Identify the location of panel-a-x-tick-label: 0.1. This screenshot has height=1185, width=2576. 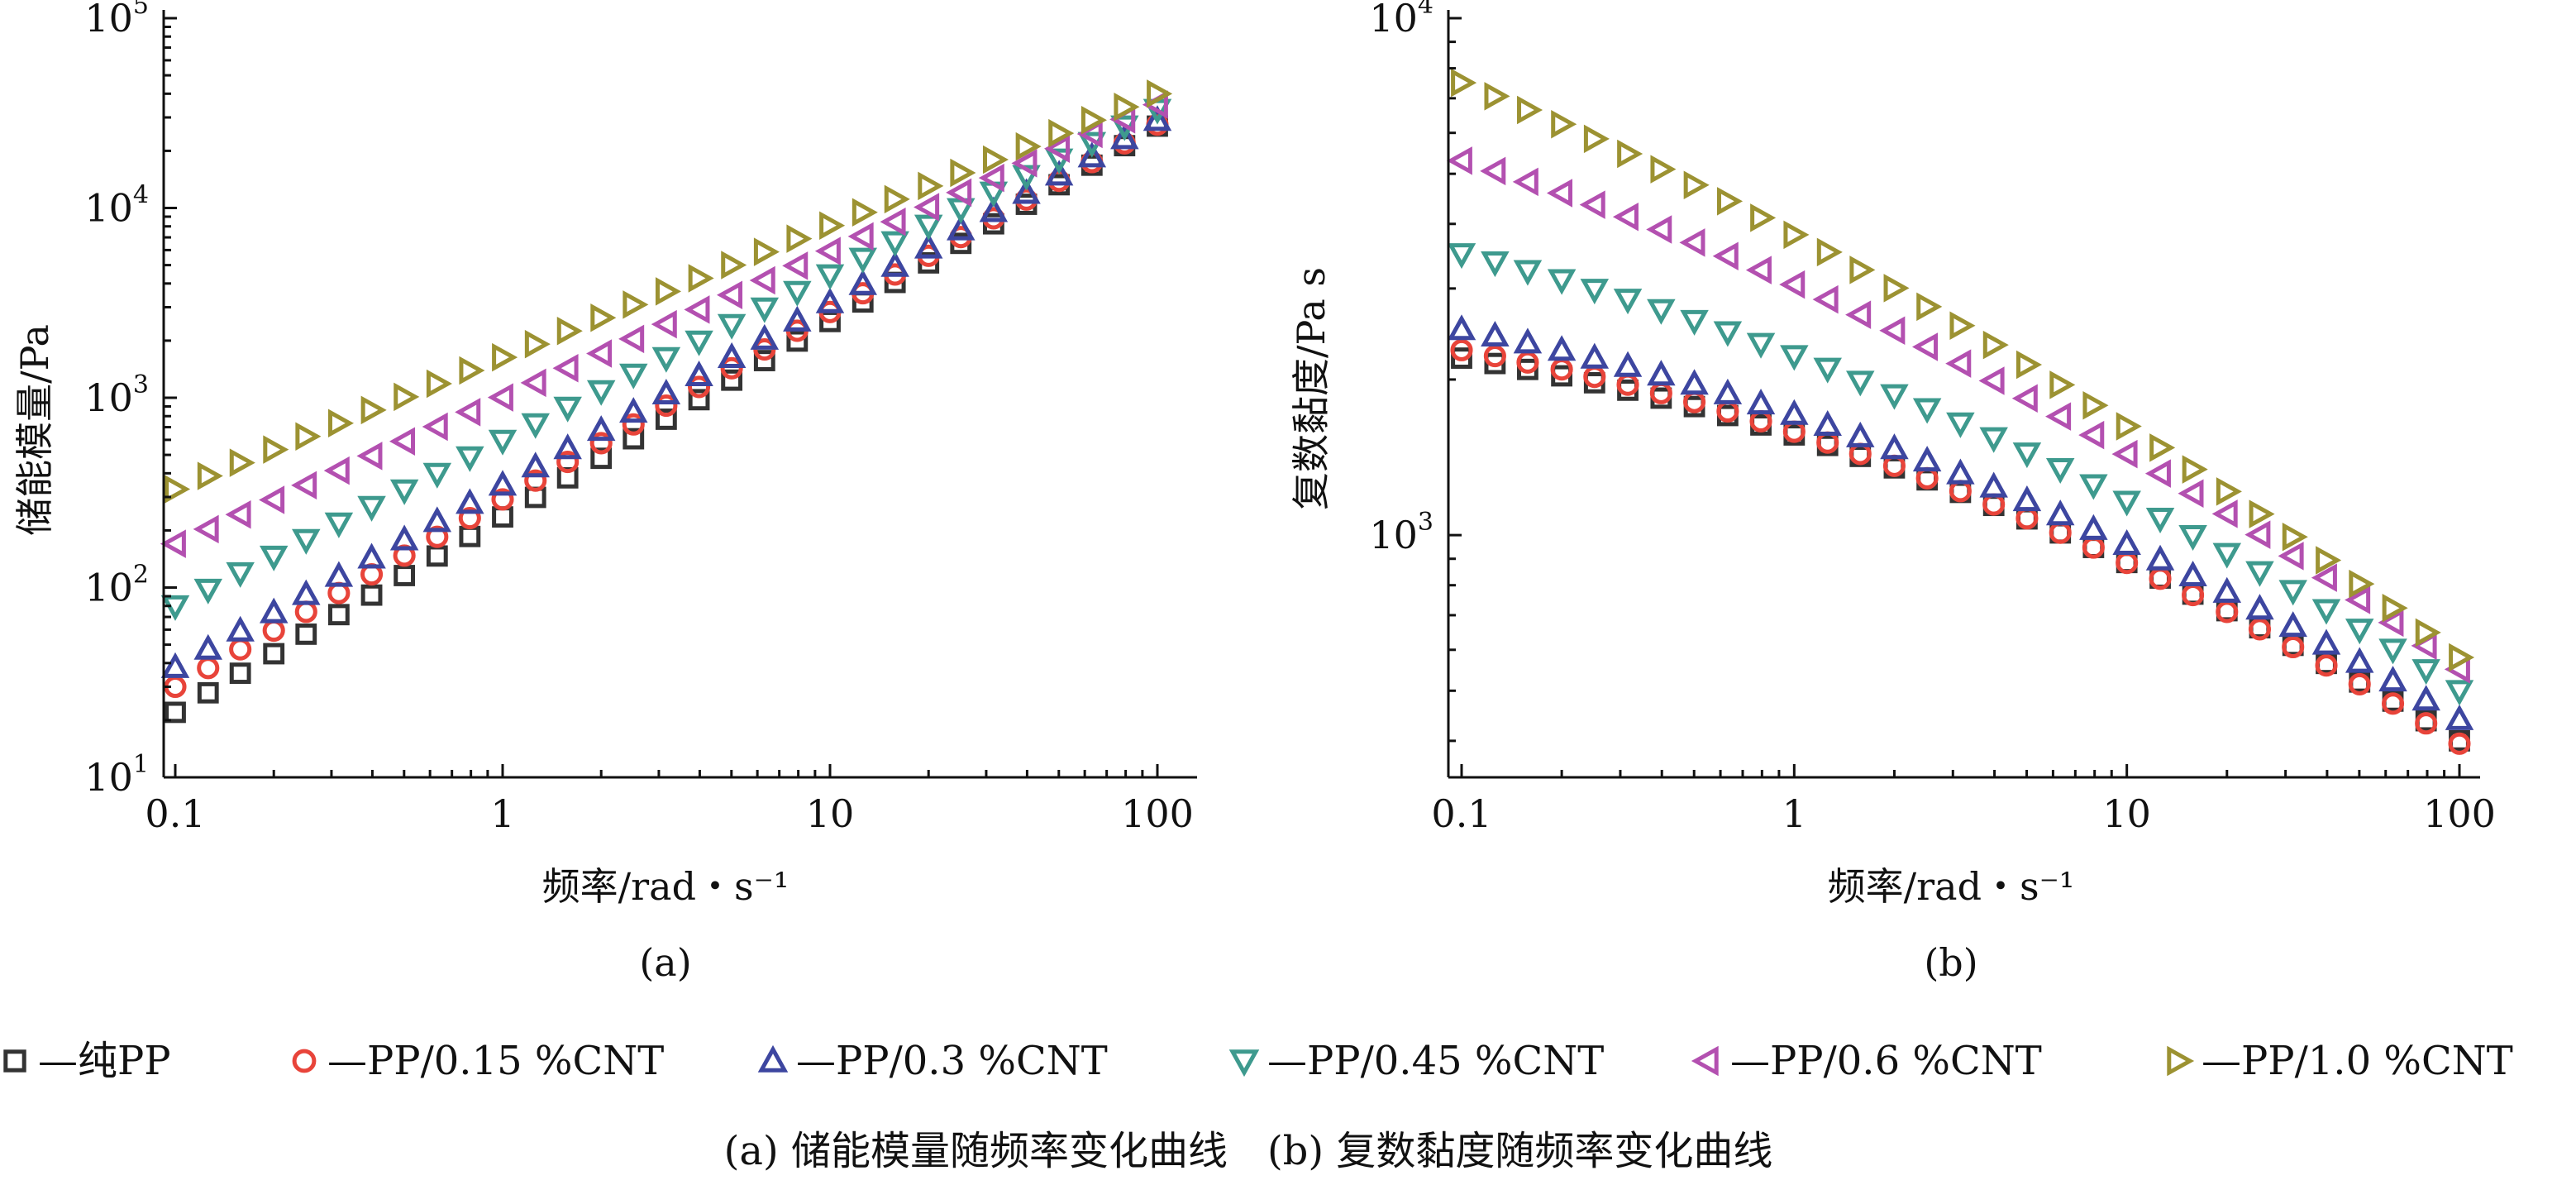
(175, 813).